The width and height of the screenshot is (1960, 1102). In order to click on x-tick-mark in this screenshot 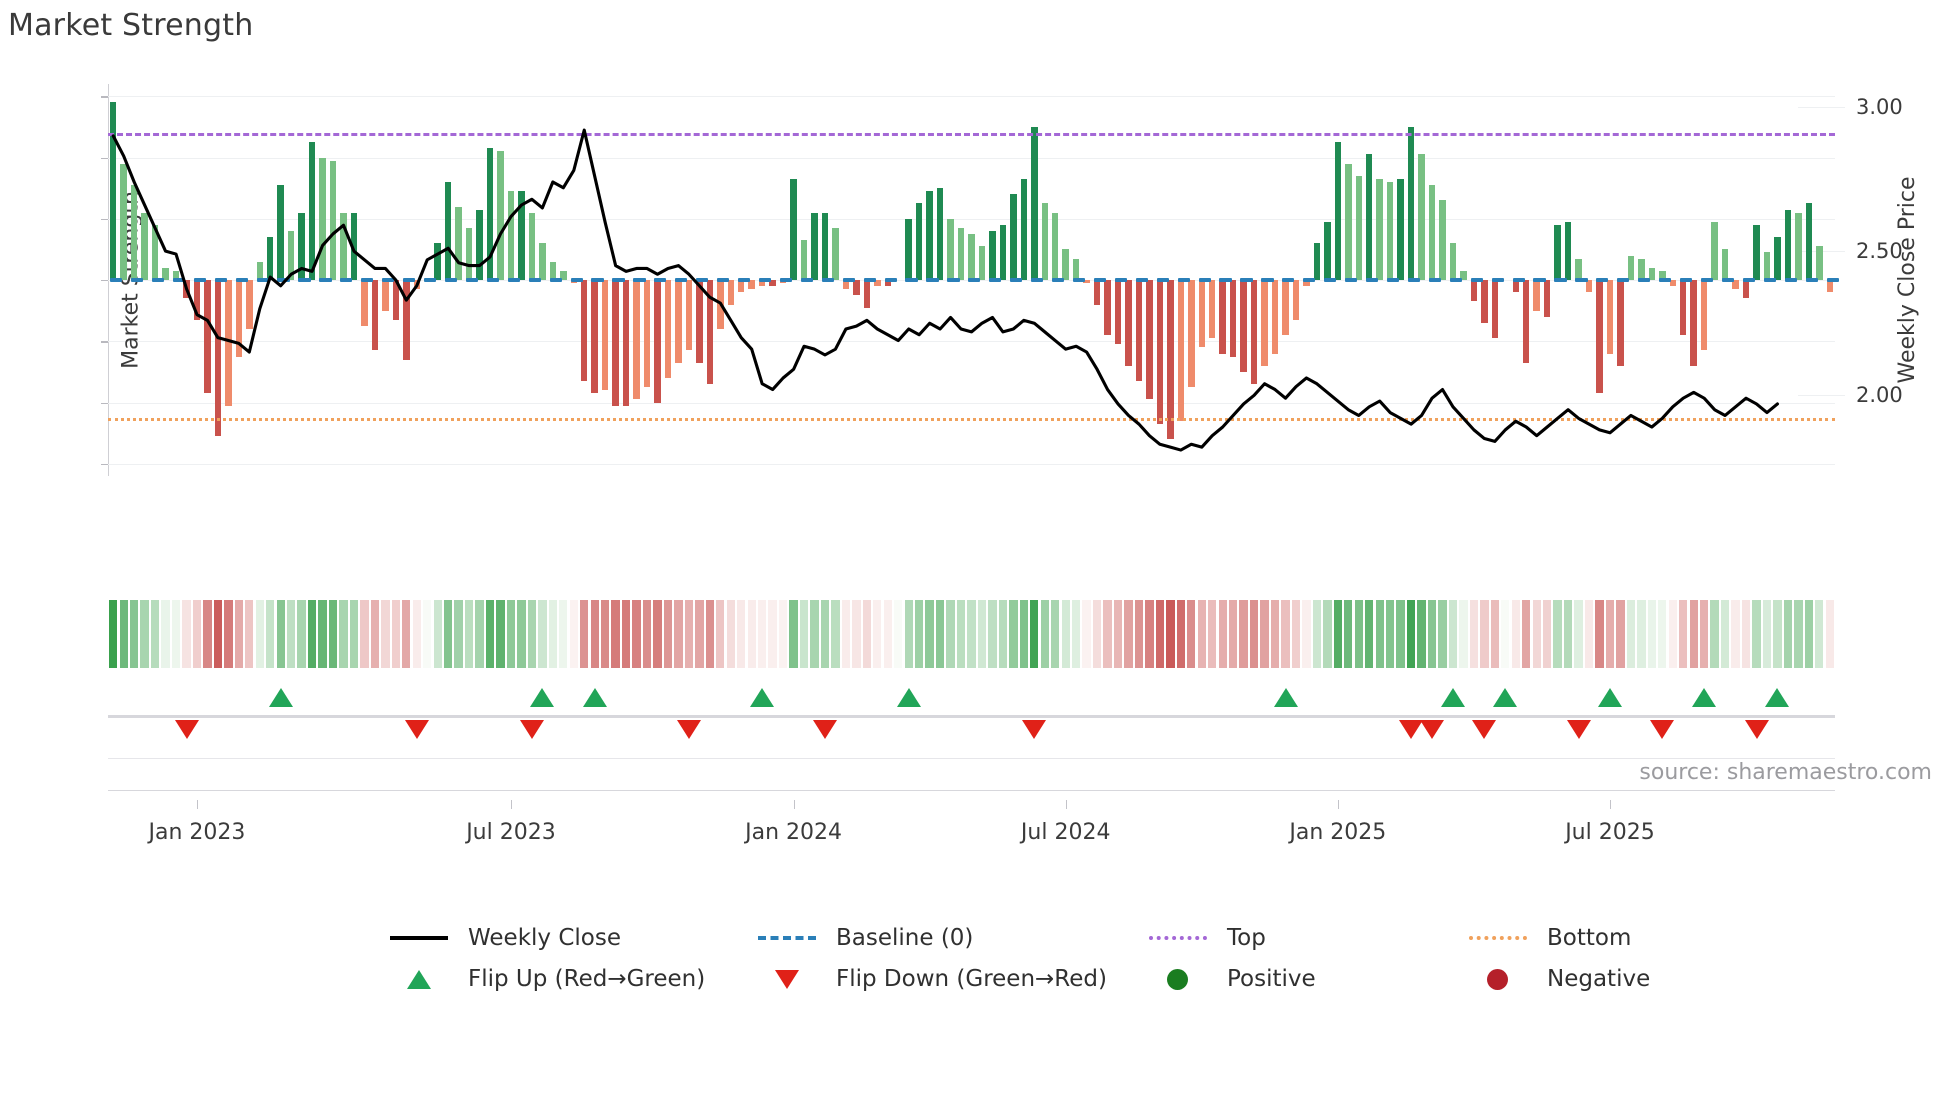, I will do `click(794, 804)`.